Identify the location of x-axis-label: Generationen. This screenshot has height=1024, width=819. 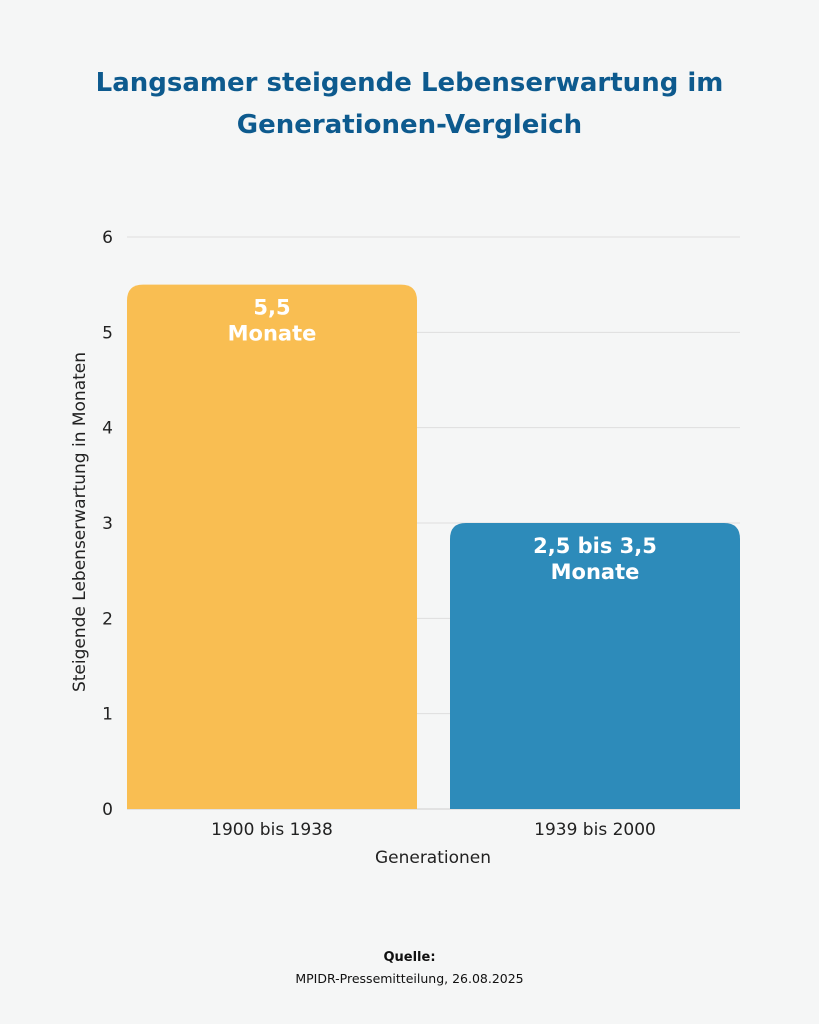
(433, 858).